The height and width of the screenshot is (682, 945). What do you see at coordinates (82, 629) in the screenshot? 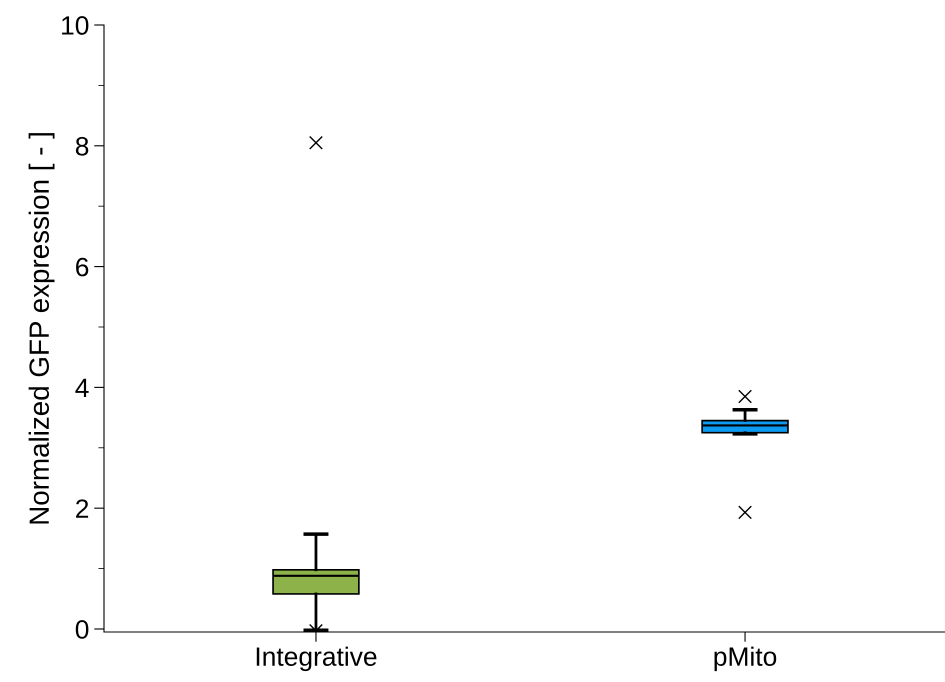
I see `y-tick-label: 0` at bounding box center [82, 629].